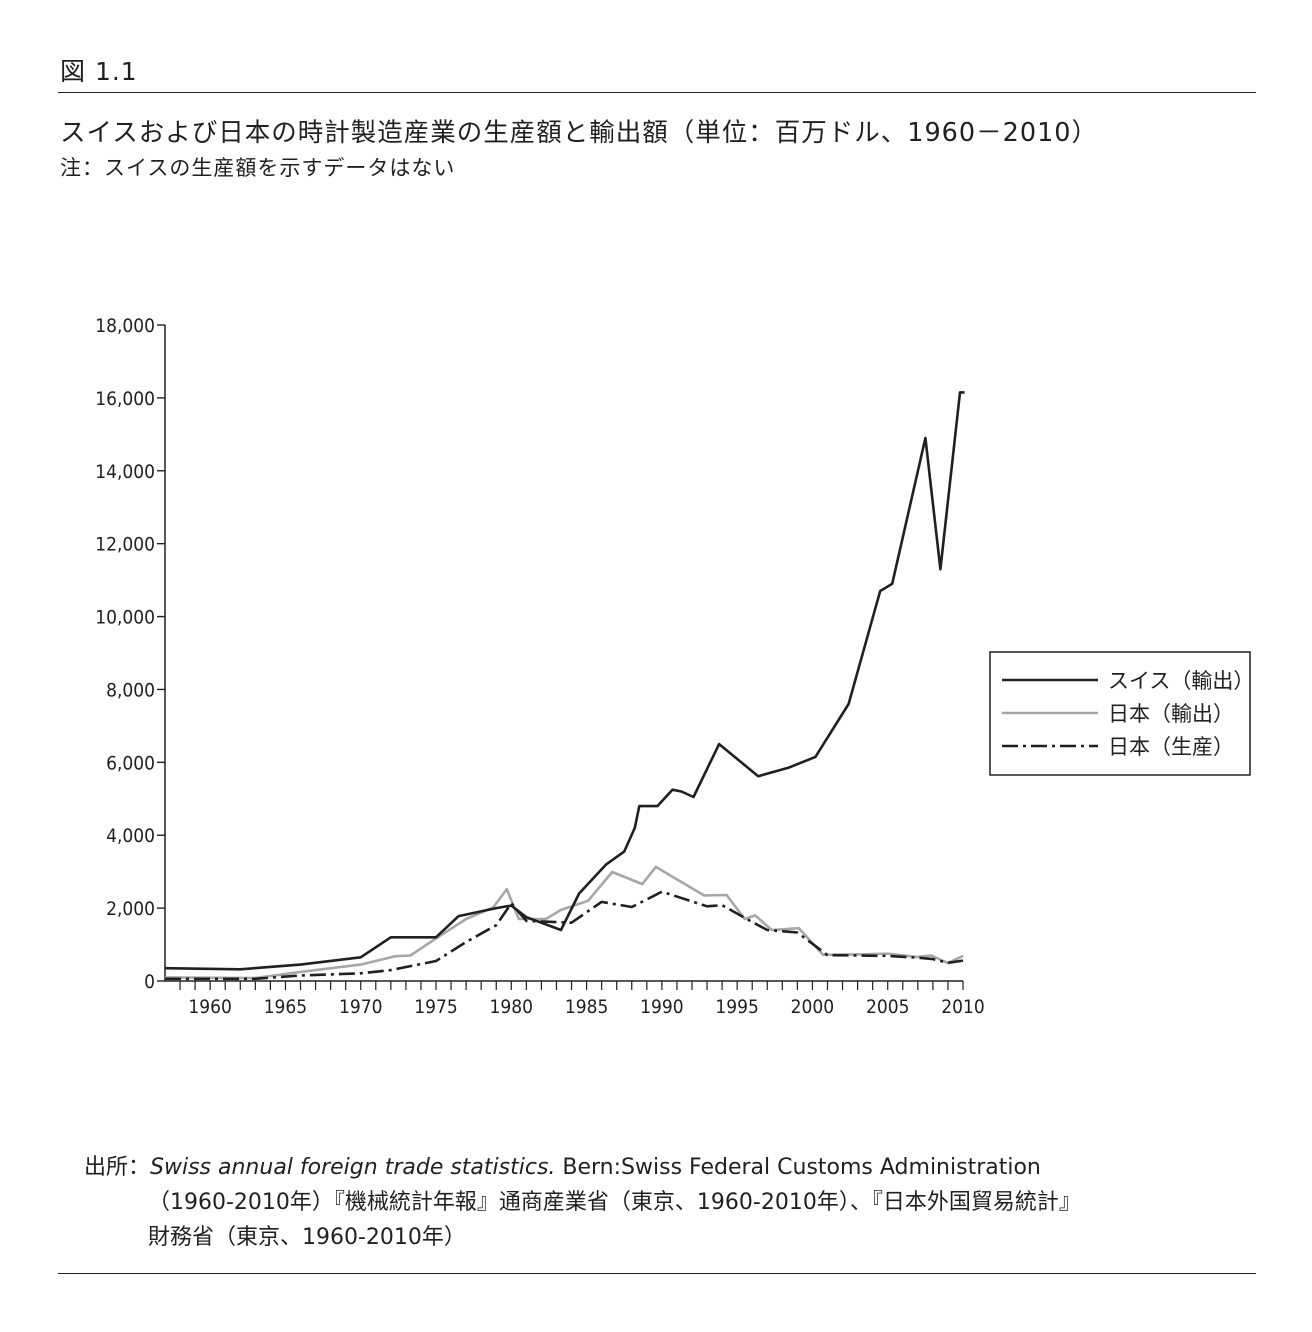 The height and width of the screenshot is (1332, 1312). I want to click on x-tick-label: 2005, so click(888, 1007).